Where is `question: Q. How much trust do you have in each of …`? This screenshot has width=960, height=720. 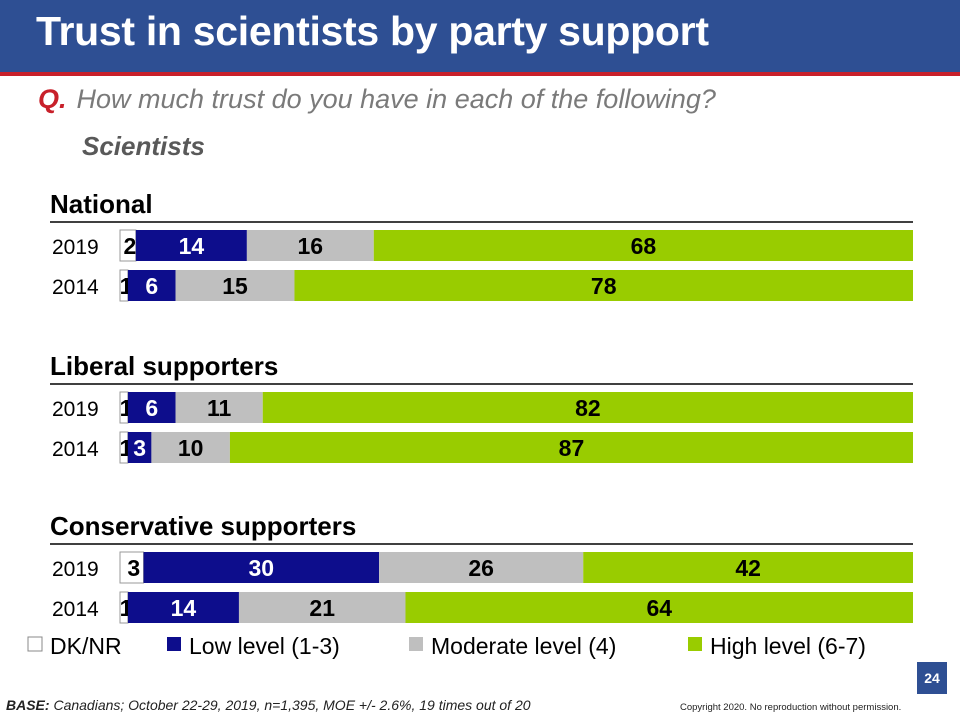
question: Q. How much trust do you have in each of … is located at coordinates (377, 99).